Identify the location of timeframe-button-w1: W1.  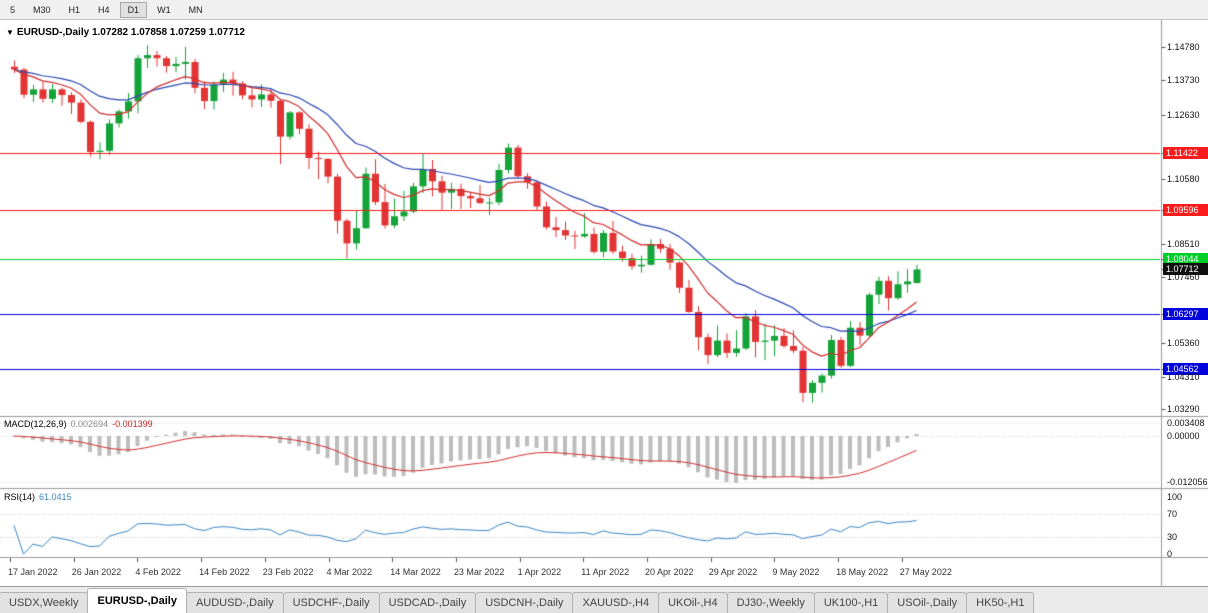
(164, 9).